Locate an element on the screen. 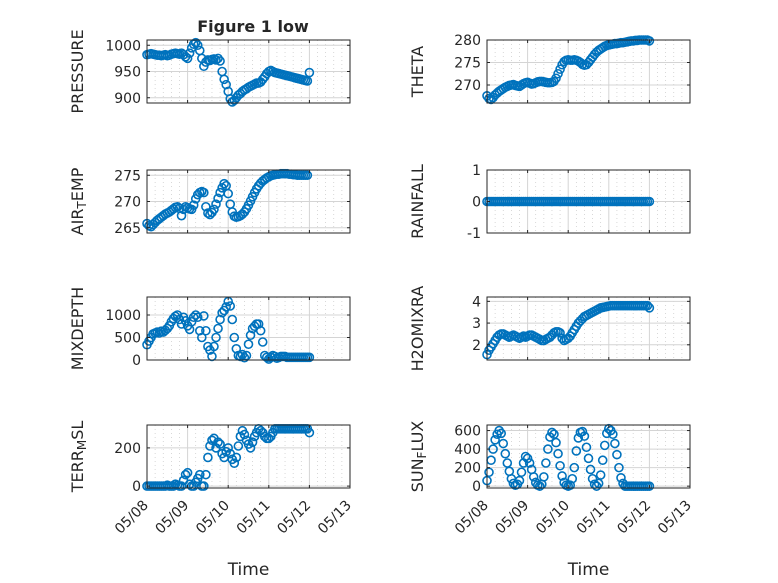  subplot-theta: 270 275 280 THETA is located at coordinates (549, 69).